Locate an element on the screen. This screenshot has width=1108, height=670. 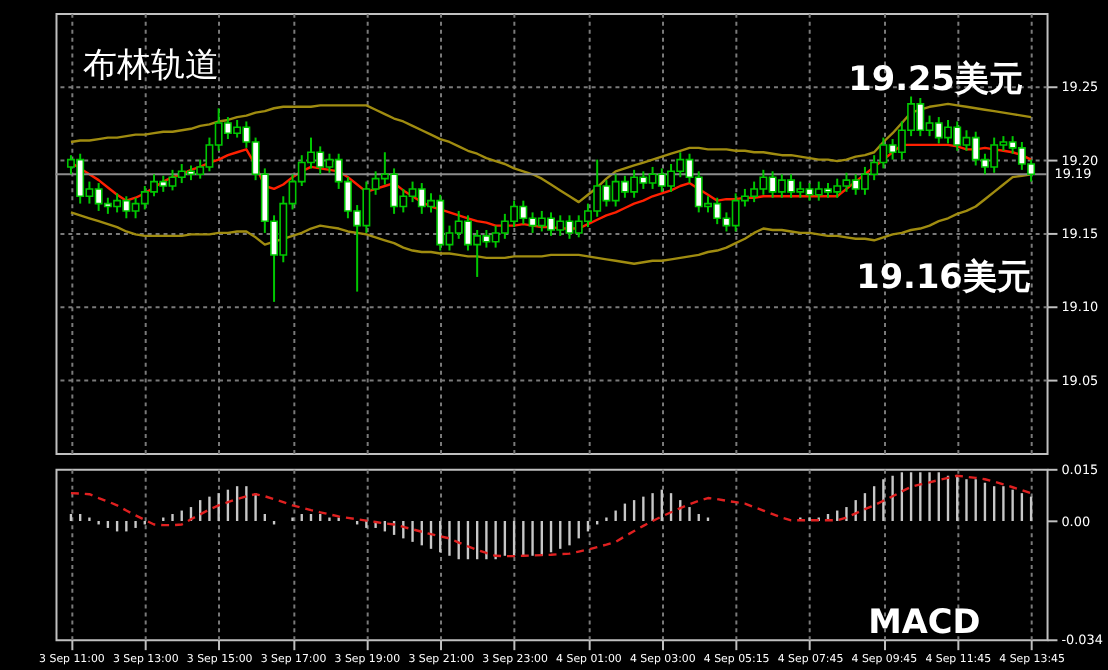
annotation: 布林轨道 is located at coordinates (151, 64).